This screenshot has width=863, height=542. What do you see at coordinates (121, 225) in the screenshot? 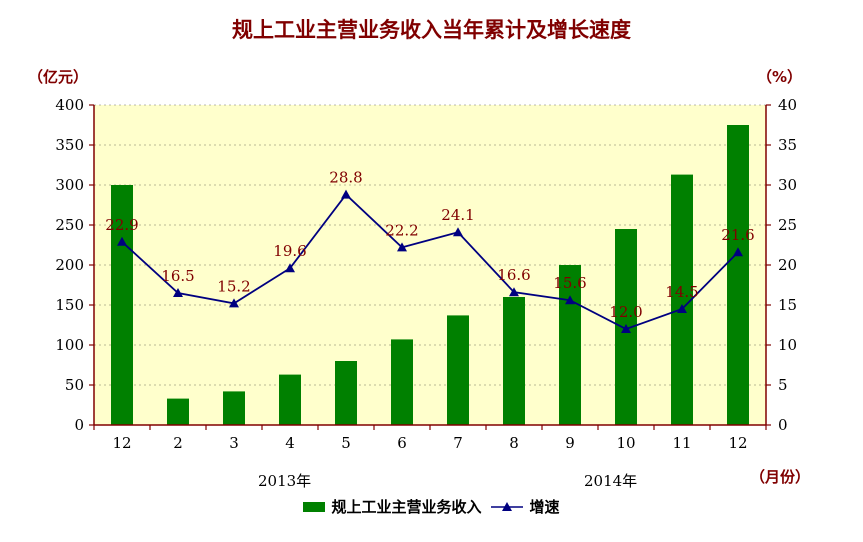
I see `growth-data-label-0: 22.9` at bounding box center [121, 225].